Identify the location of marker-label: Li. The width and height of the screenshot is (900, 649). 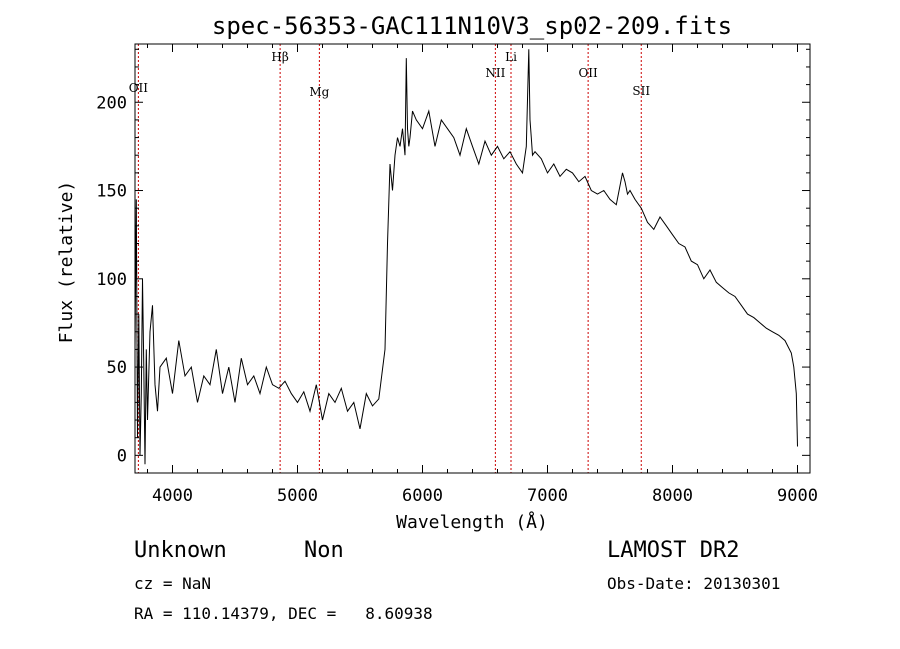
(511, 57).